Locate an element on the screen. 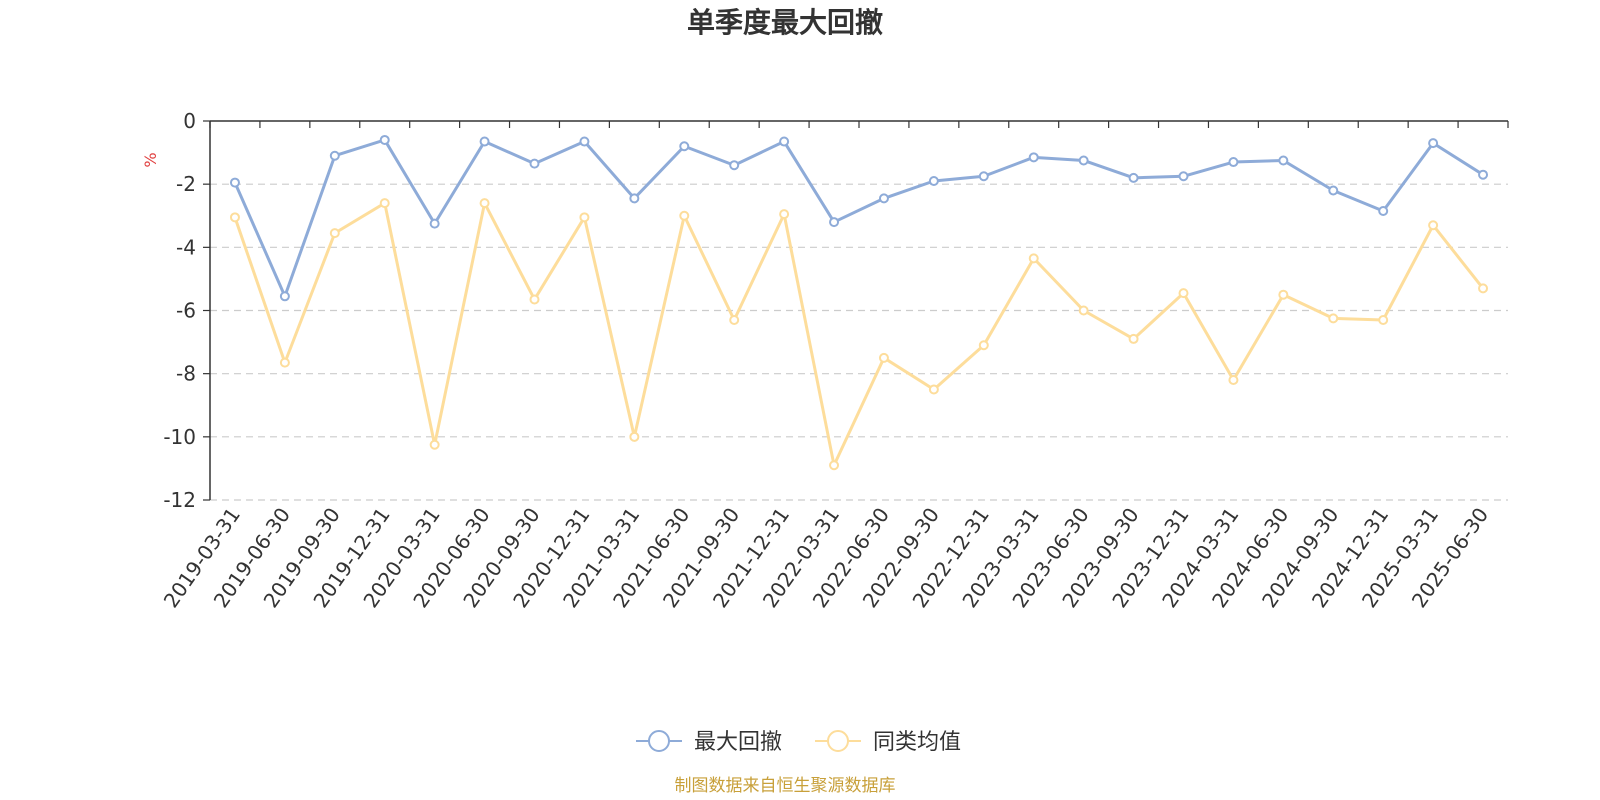 This screenshot has height=800, width=1600. y-tick-label: 0 is located at coordinates (189, 121).